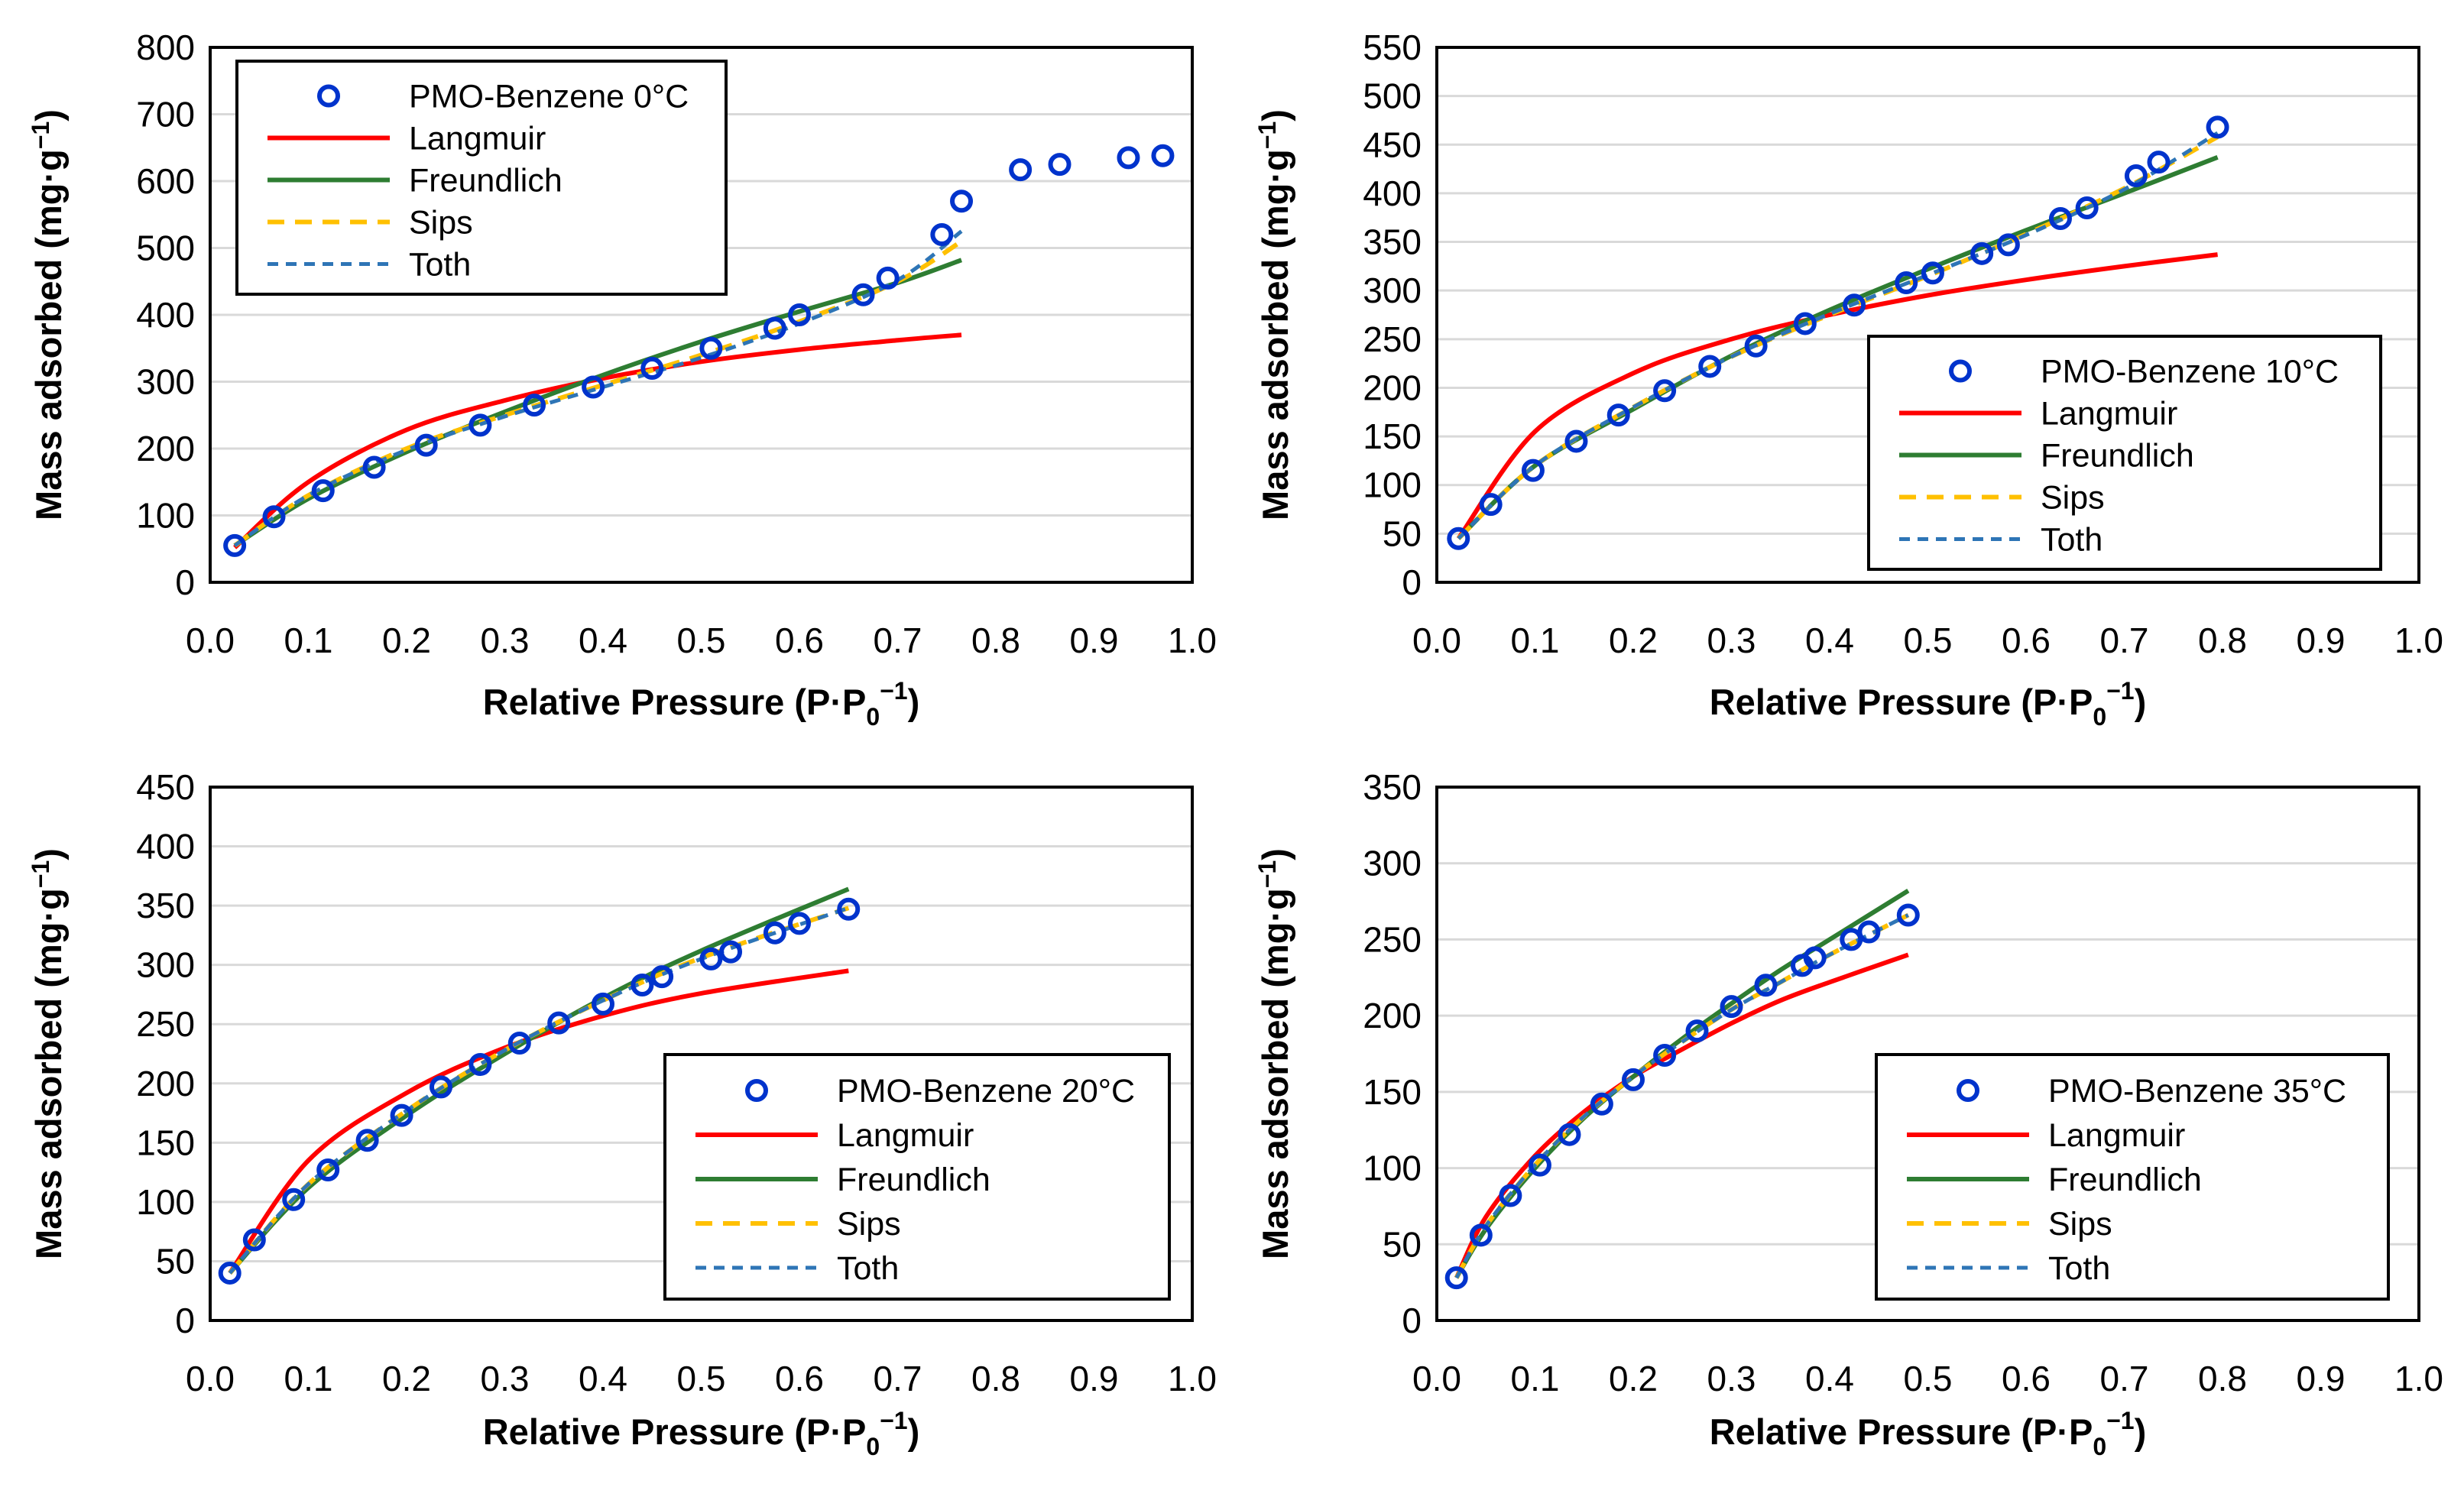 This screenshot has width=2464, height=1497. What do you see at coordinates (2190, 372) in the screenshot?
I see `legend-label: PMO-Benzene 10°C` at bounding box center [2190, 372].